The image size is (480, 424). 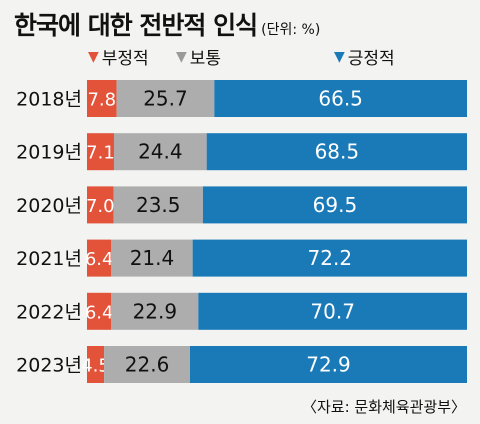 What do you see at coordinates (291, 30) in the screenshot?
I see `unit-label: (단위: %)` at bounding box center [291, 30].